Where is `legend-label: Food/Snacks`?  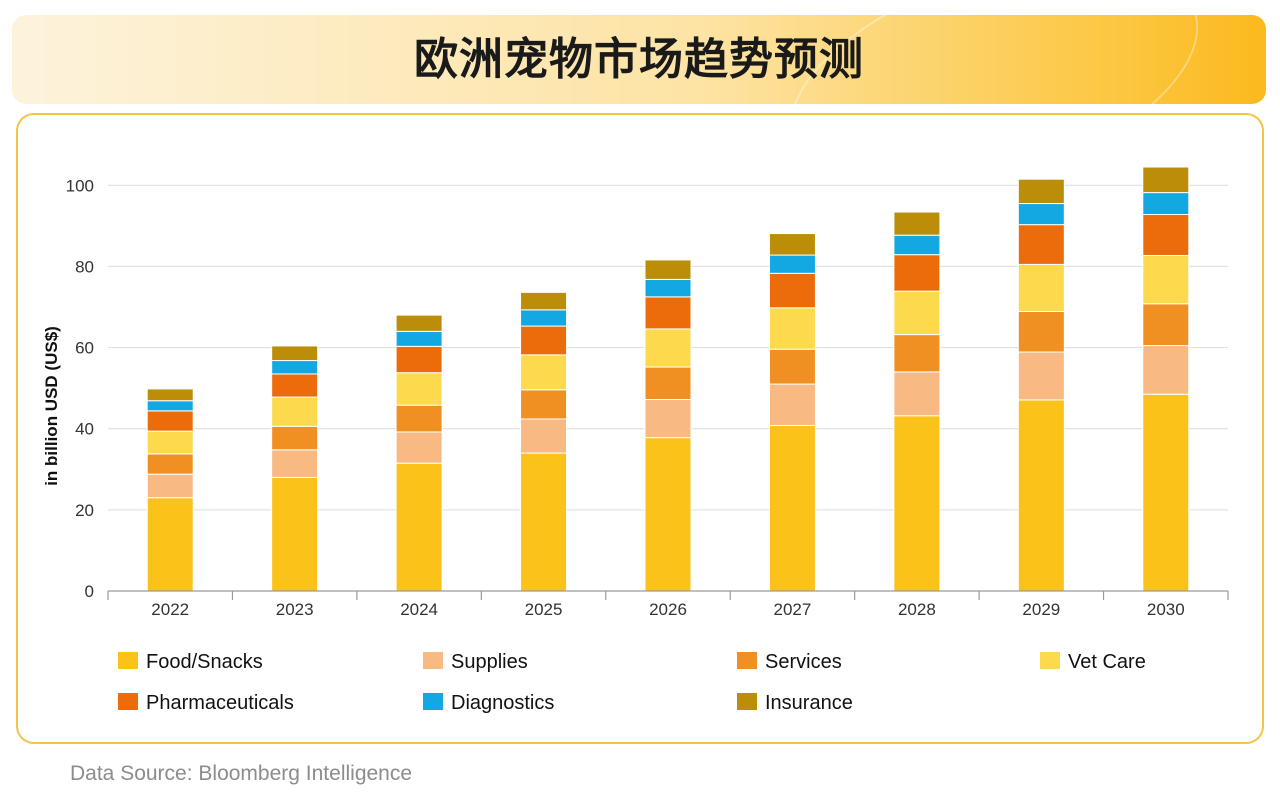 legend-label: Food/Snacks is located at coordinates (204, 662).